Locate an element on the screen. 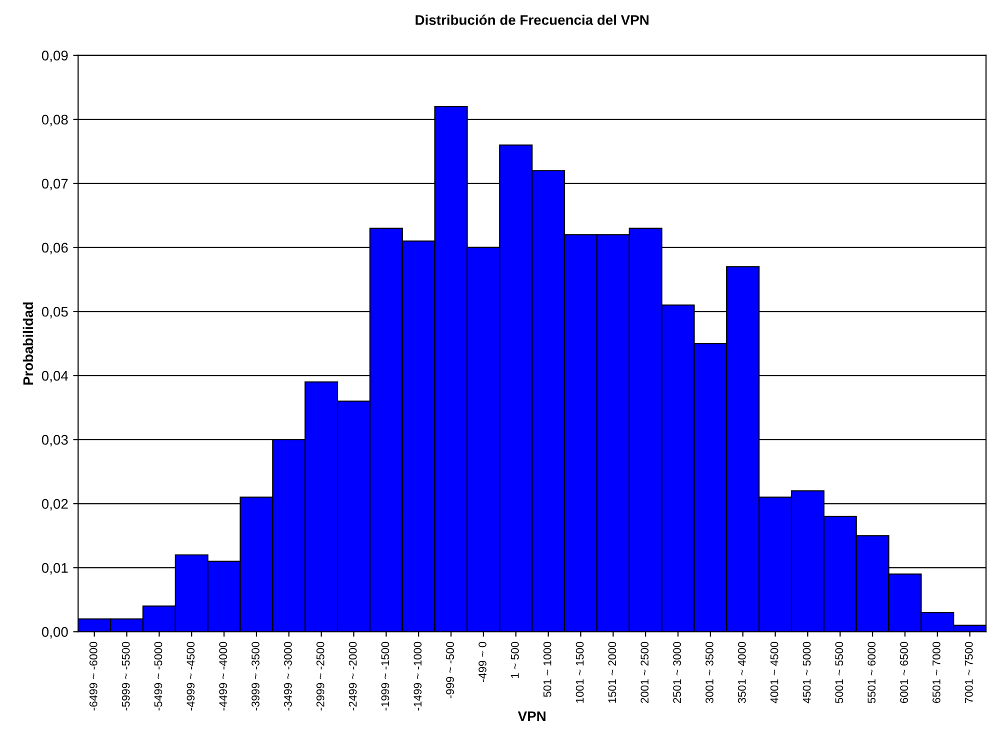  x-tick-label: -6499 ~ -6000 is located at coordinates (93, 676).